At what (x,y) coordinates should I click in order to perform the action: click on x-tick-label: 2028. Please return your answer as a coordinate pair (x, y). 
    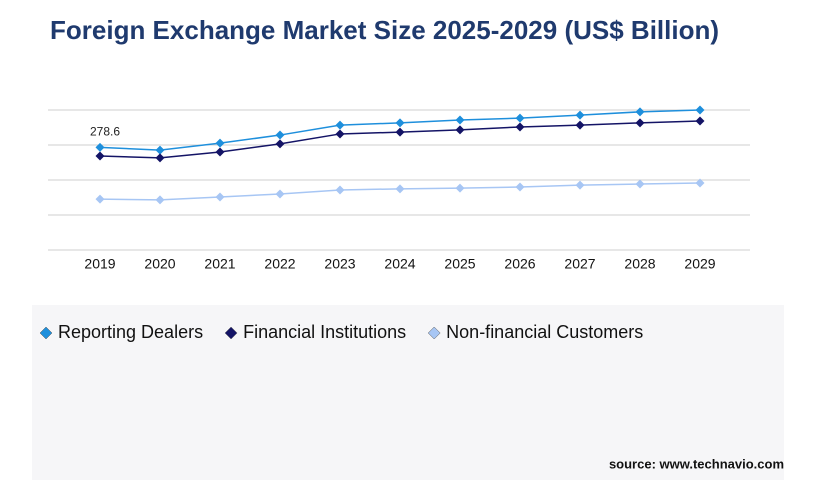
    Looking at the image, I should click on (639, 264).